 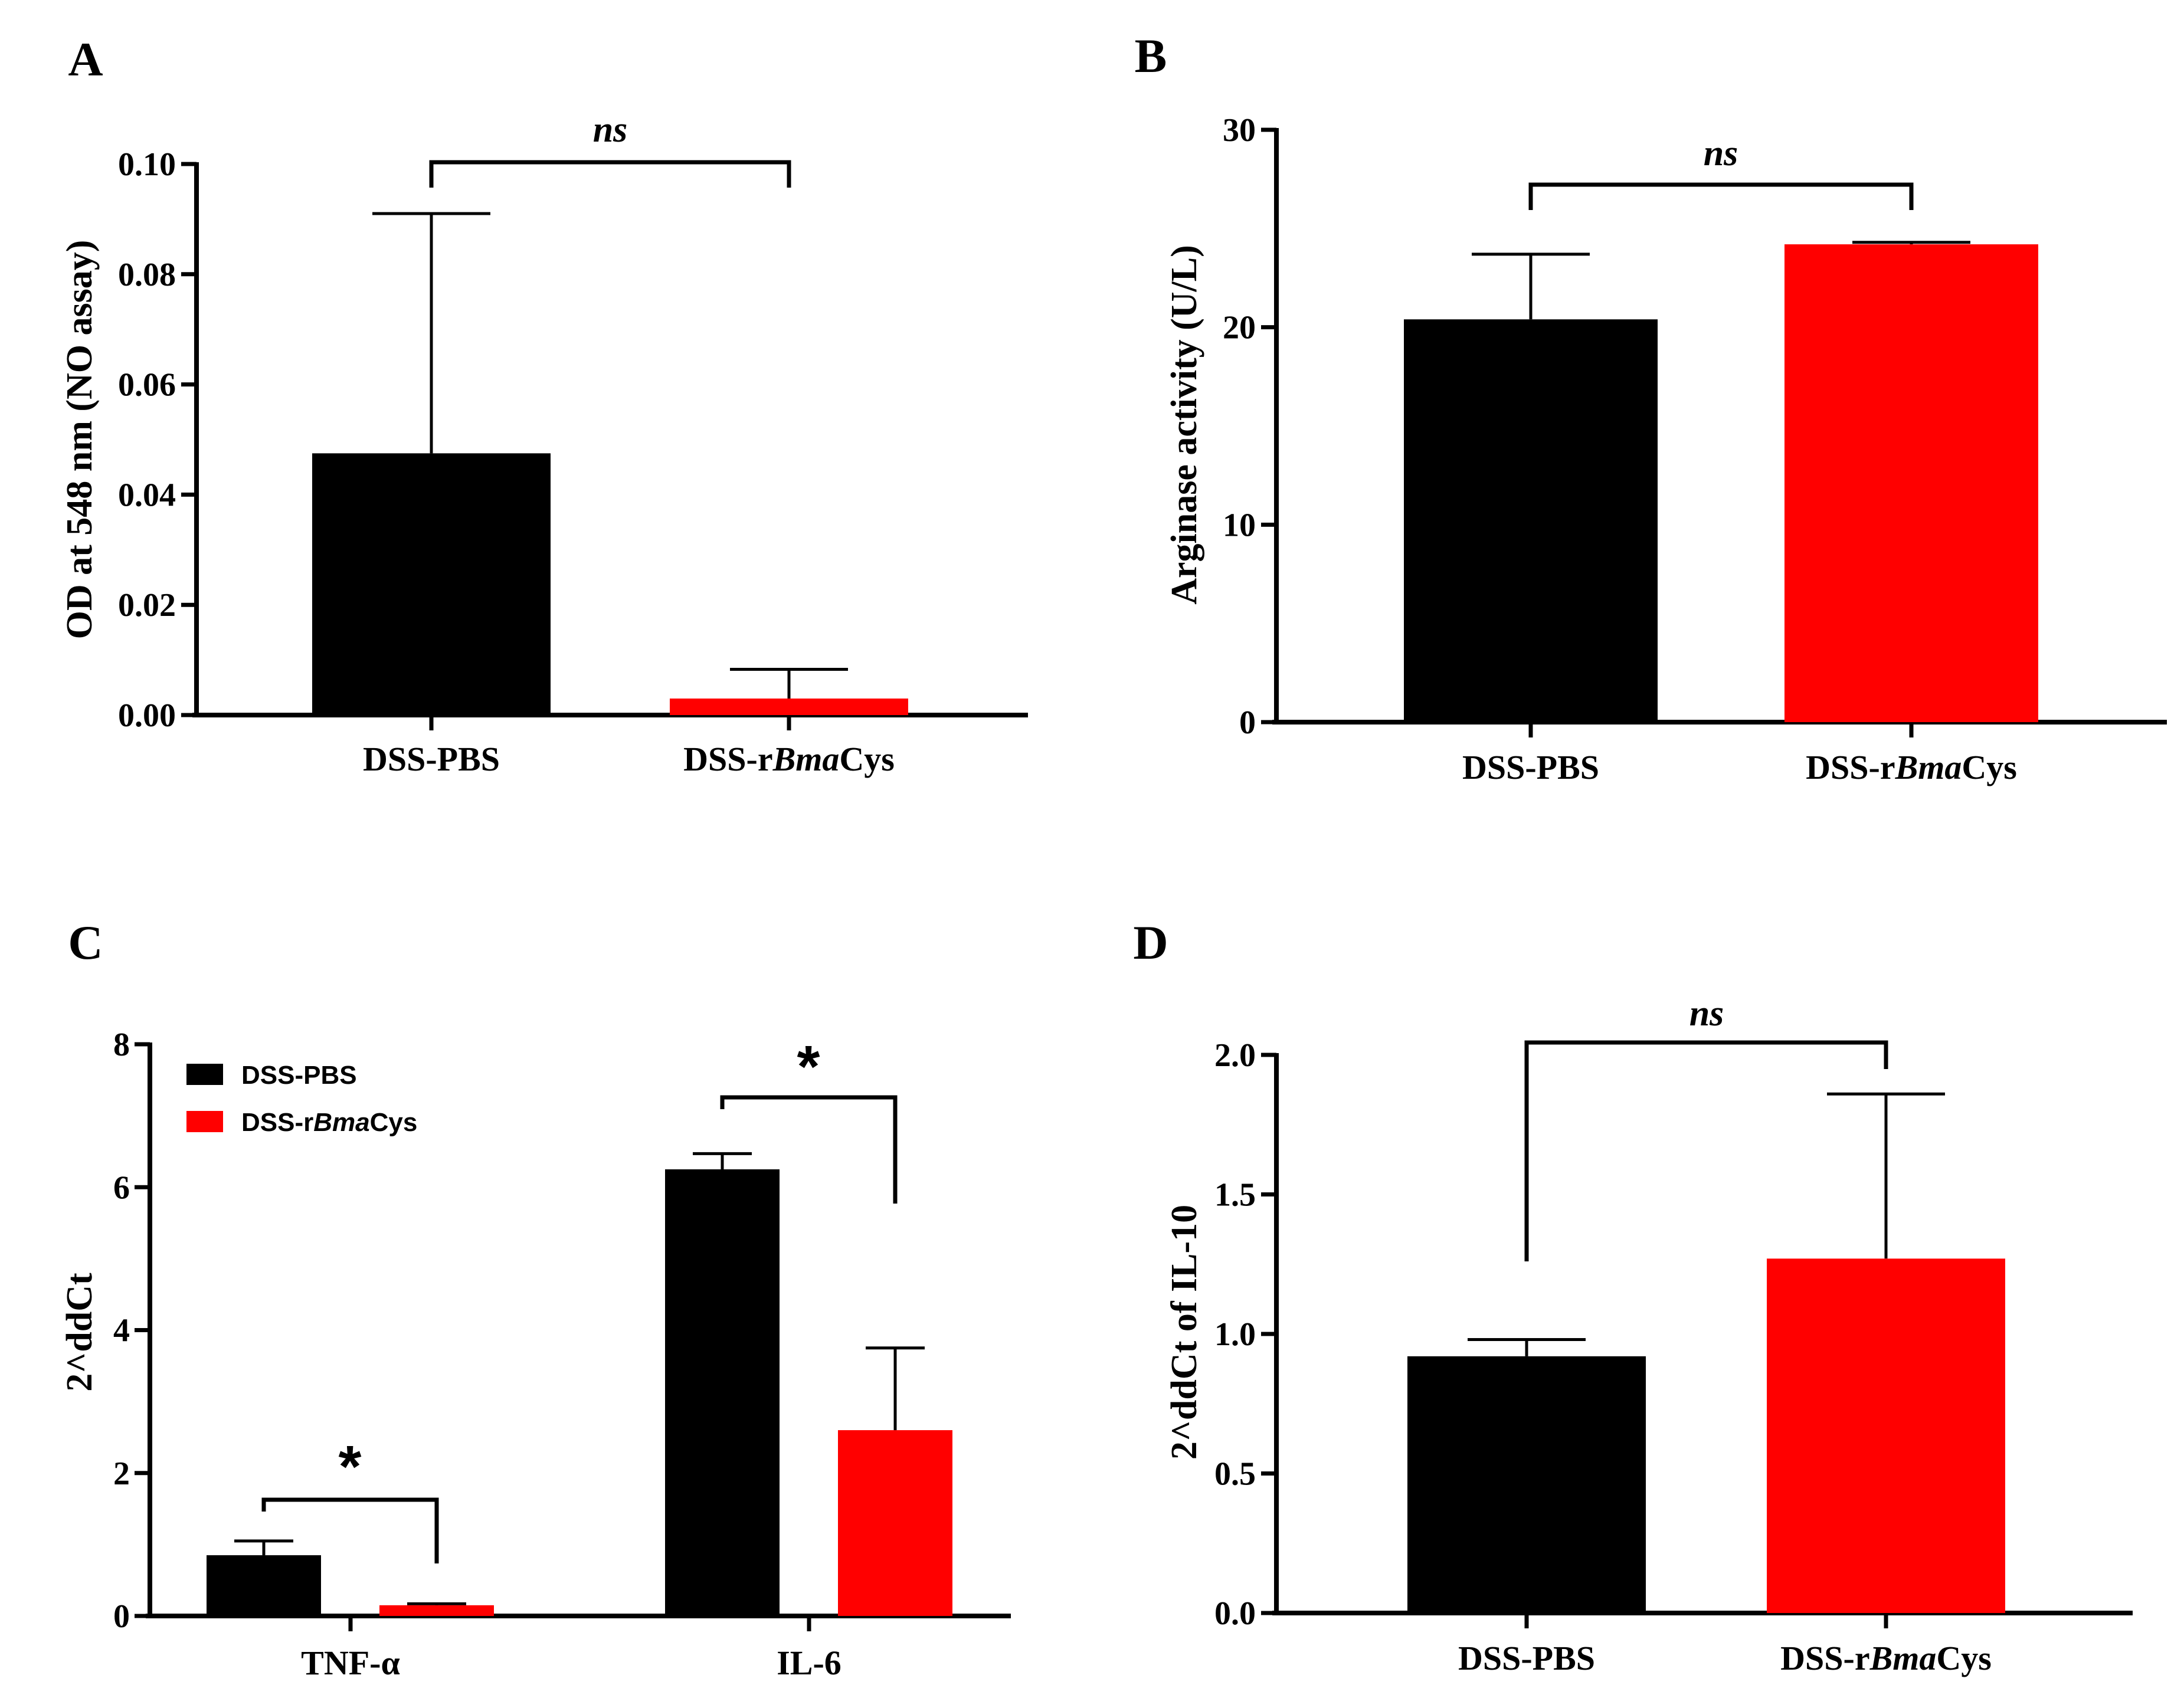 What do you see at coordinates (80, 1332) in the screenshot?
I see `y-axis-label: 2^ddCt` at bounding box center [80, 1332].